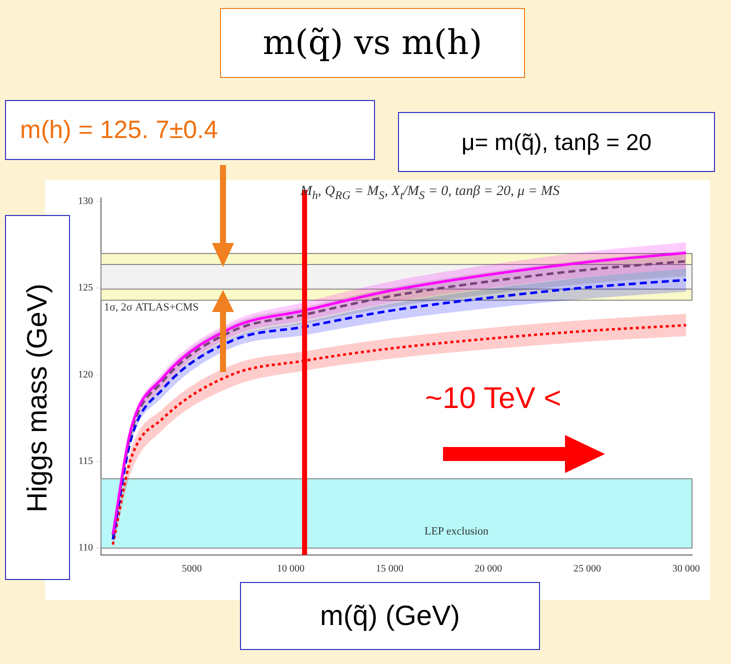  What do you see at coordinates (556, 142) in the screenshot?
I see `chart-subtitle: μ= m(q̃), tanβ = 20` at bounding box center [556, 142].